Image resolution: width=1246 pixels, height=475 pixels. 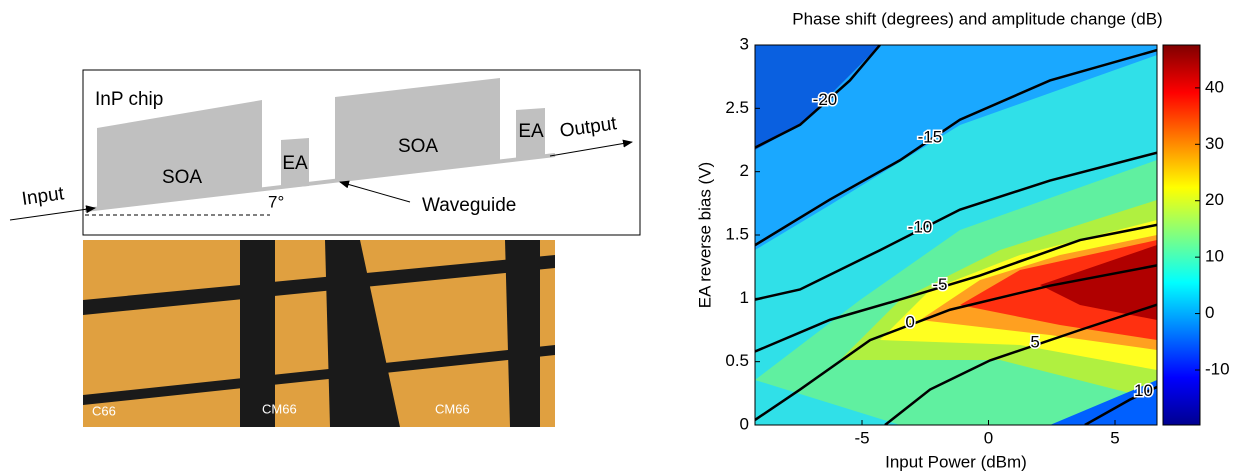 What do you see at coordinates (1143, 390) in the screenshot?
I see `contour-label: 10` at bounding box center [1143, 390].